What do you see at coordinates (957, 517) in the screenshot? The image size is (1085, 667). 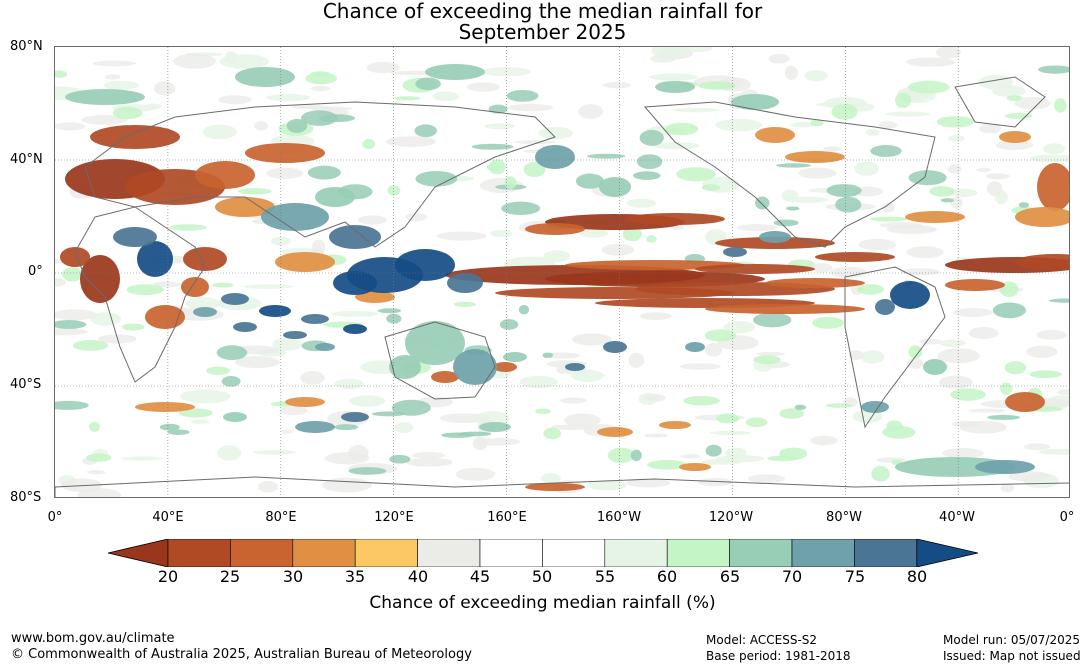 I see `lon-label-40w: 40°W` at bounding box center [957, 517].